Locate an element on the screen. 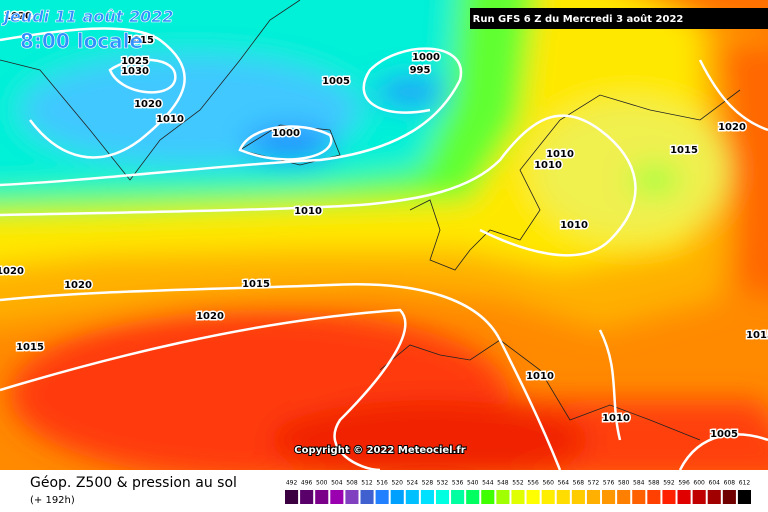 Image resolution: width=768 pixels, height=512 pixels. colorbar-label: 500 is located at coordinates (322, 483).